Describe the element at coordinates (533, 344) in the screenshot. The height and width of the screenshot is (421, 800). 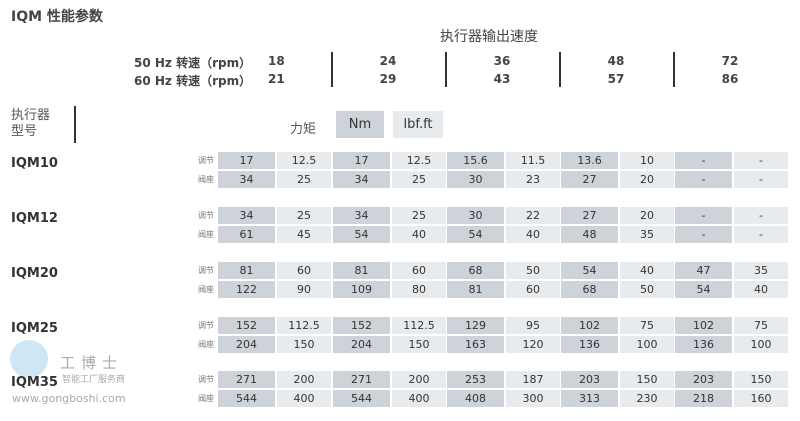
I see `cell-lbfft: 120` at that location.